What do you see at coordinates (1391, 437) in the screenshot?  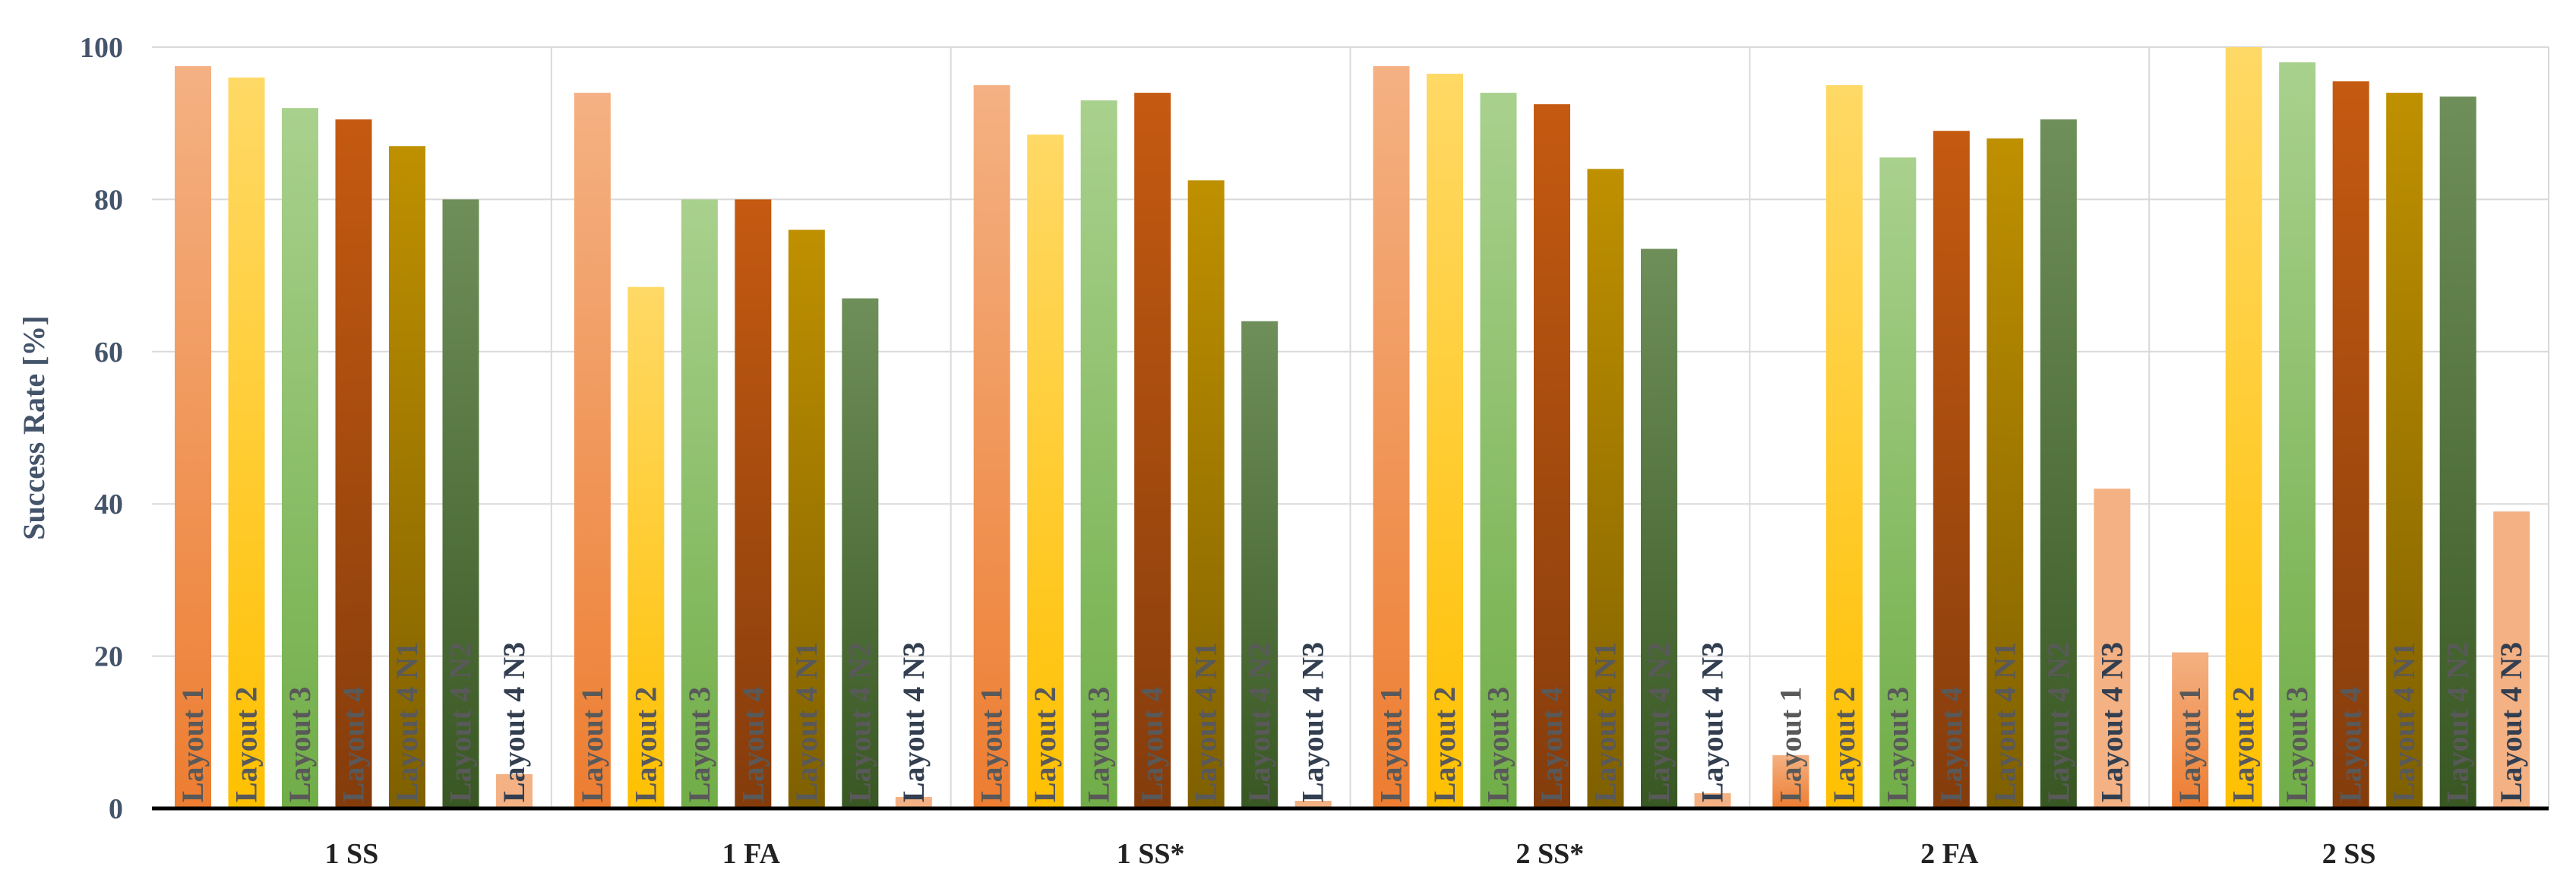 I see `bar-layout-1-2-ss-` at bounding box center [1391, 437].